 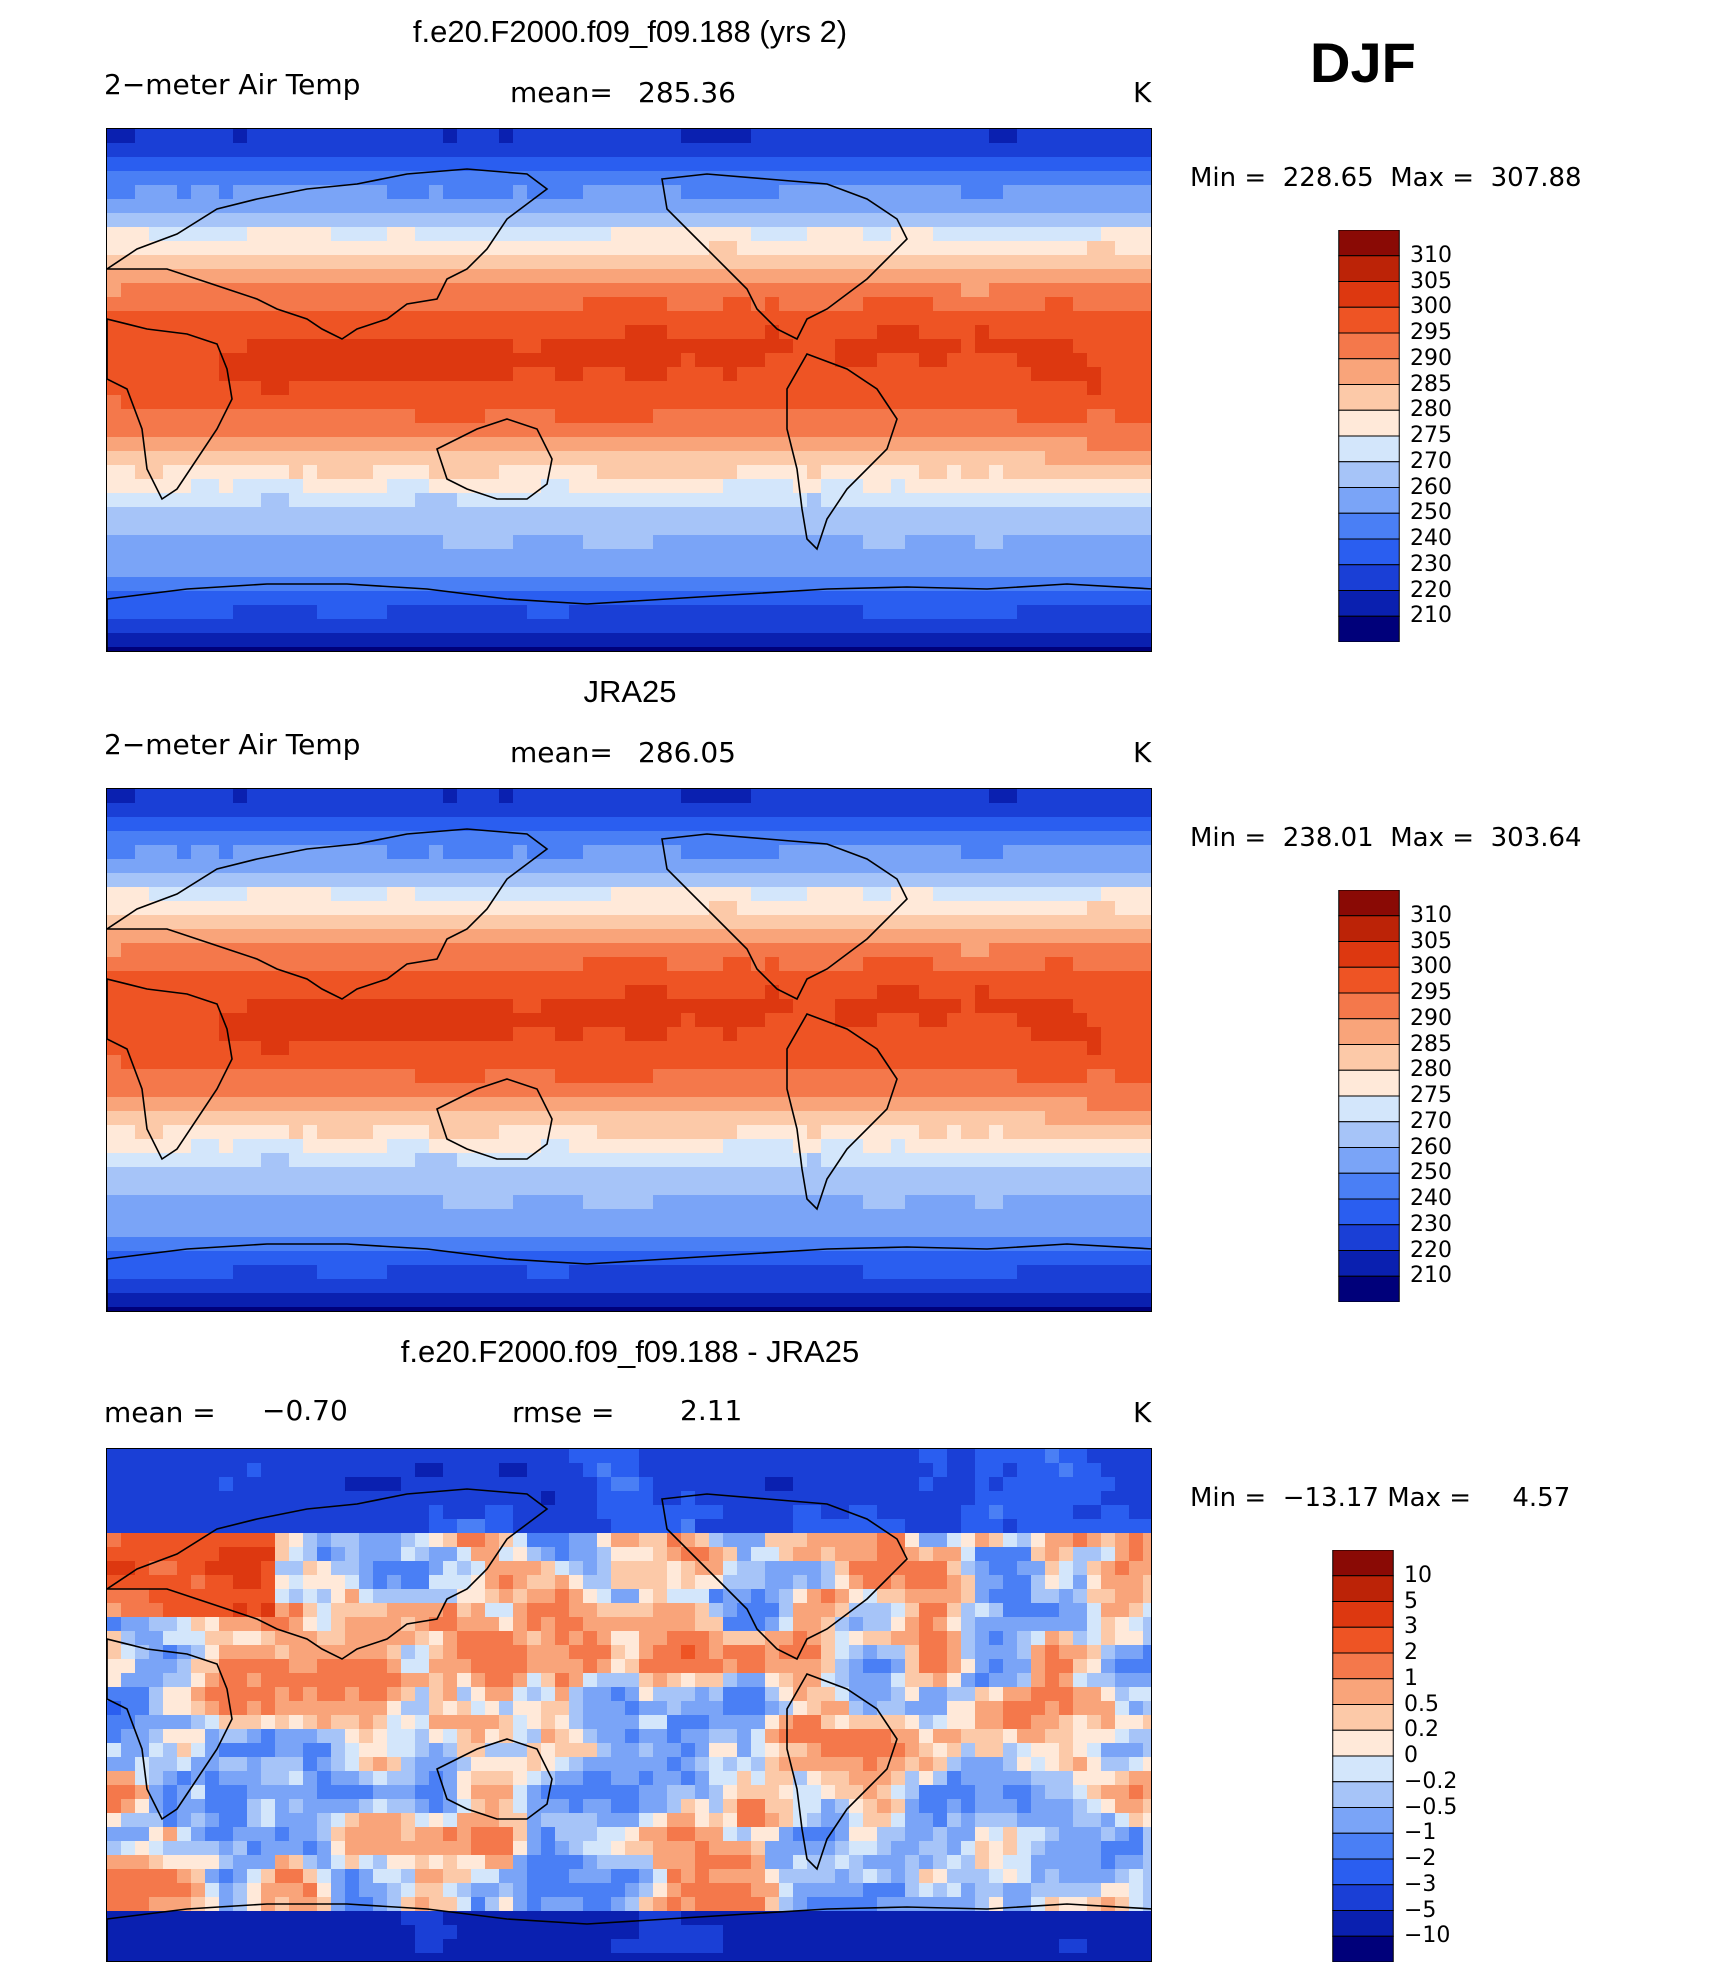 I want to click on min-value: 228.65, so click(x=1328, y=178).